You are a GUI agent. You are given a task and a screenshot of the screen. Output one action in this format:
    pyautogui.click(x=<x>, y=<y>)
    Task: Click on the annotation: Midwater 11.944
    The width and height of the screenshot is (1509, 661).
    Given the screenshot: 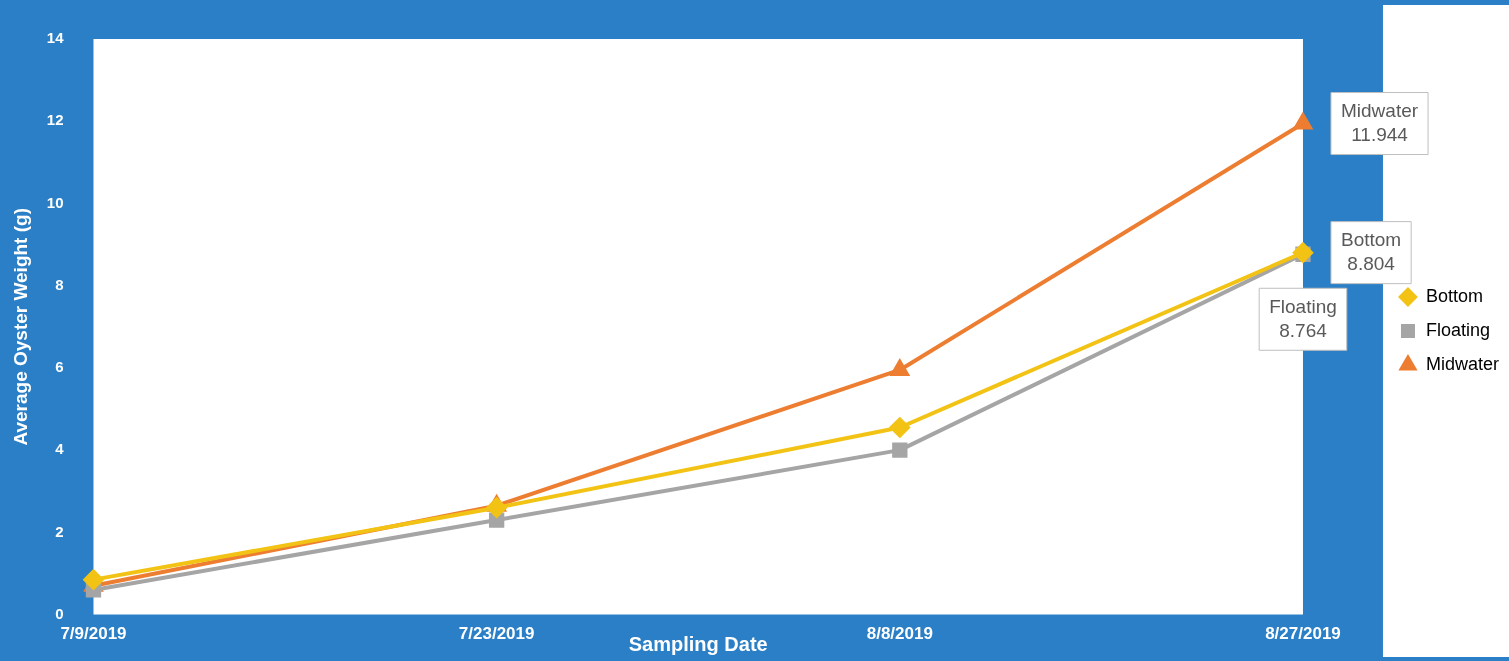 What is the action you would take?
    pyautogui.click(x=1379, y=122)
    